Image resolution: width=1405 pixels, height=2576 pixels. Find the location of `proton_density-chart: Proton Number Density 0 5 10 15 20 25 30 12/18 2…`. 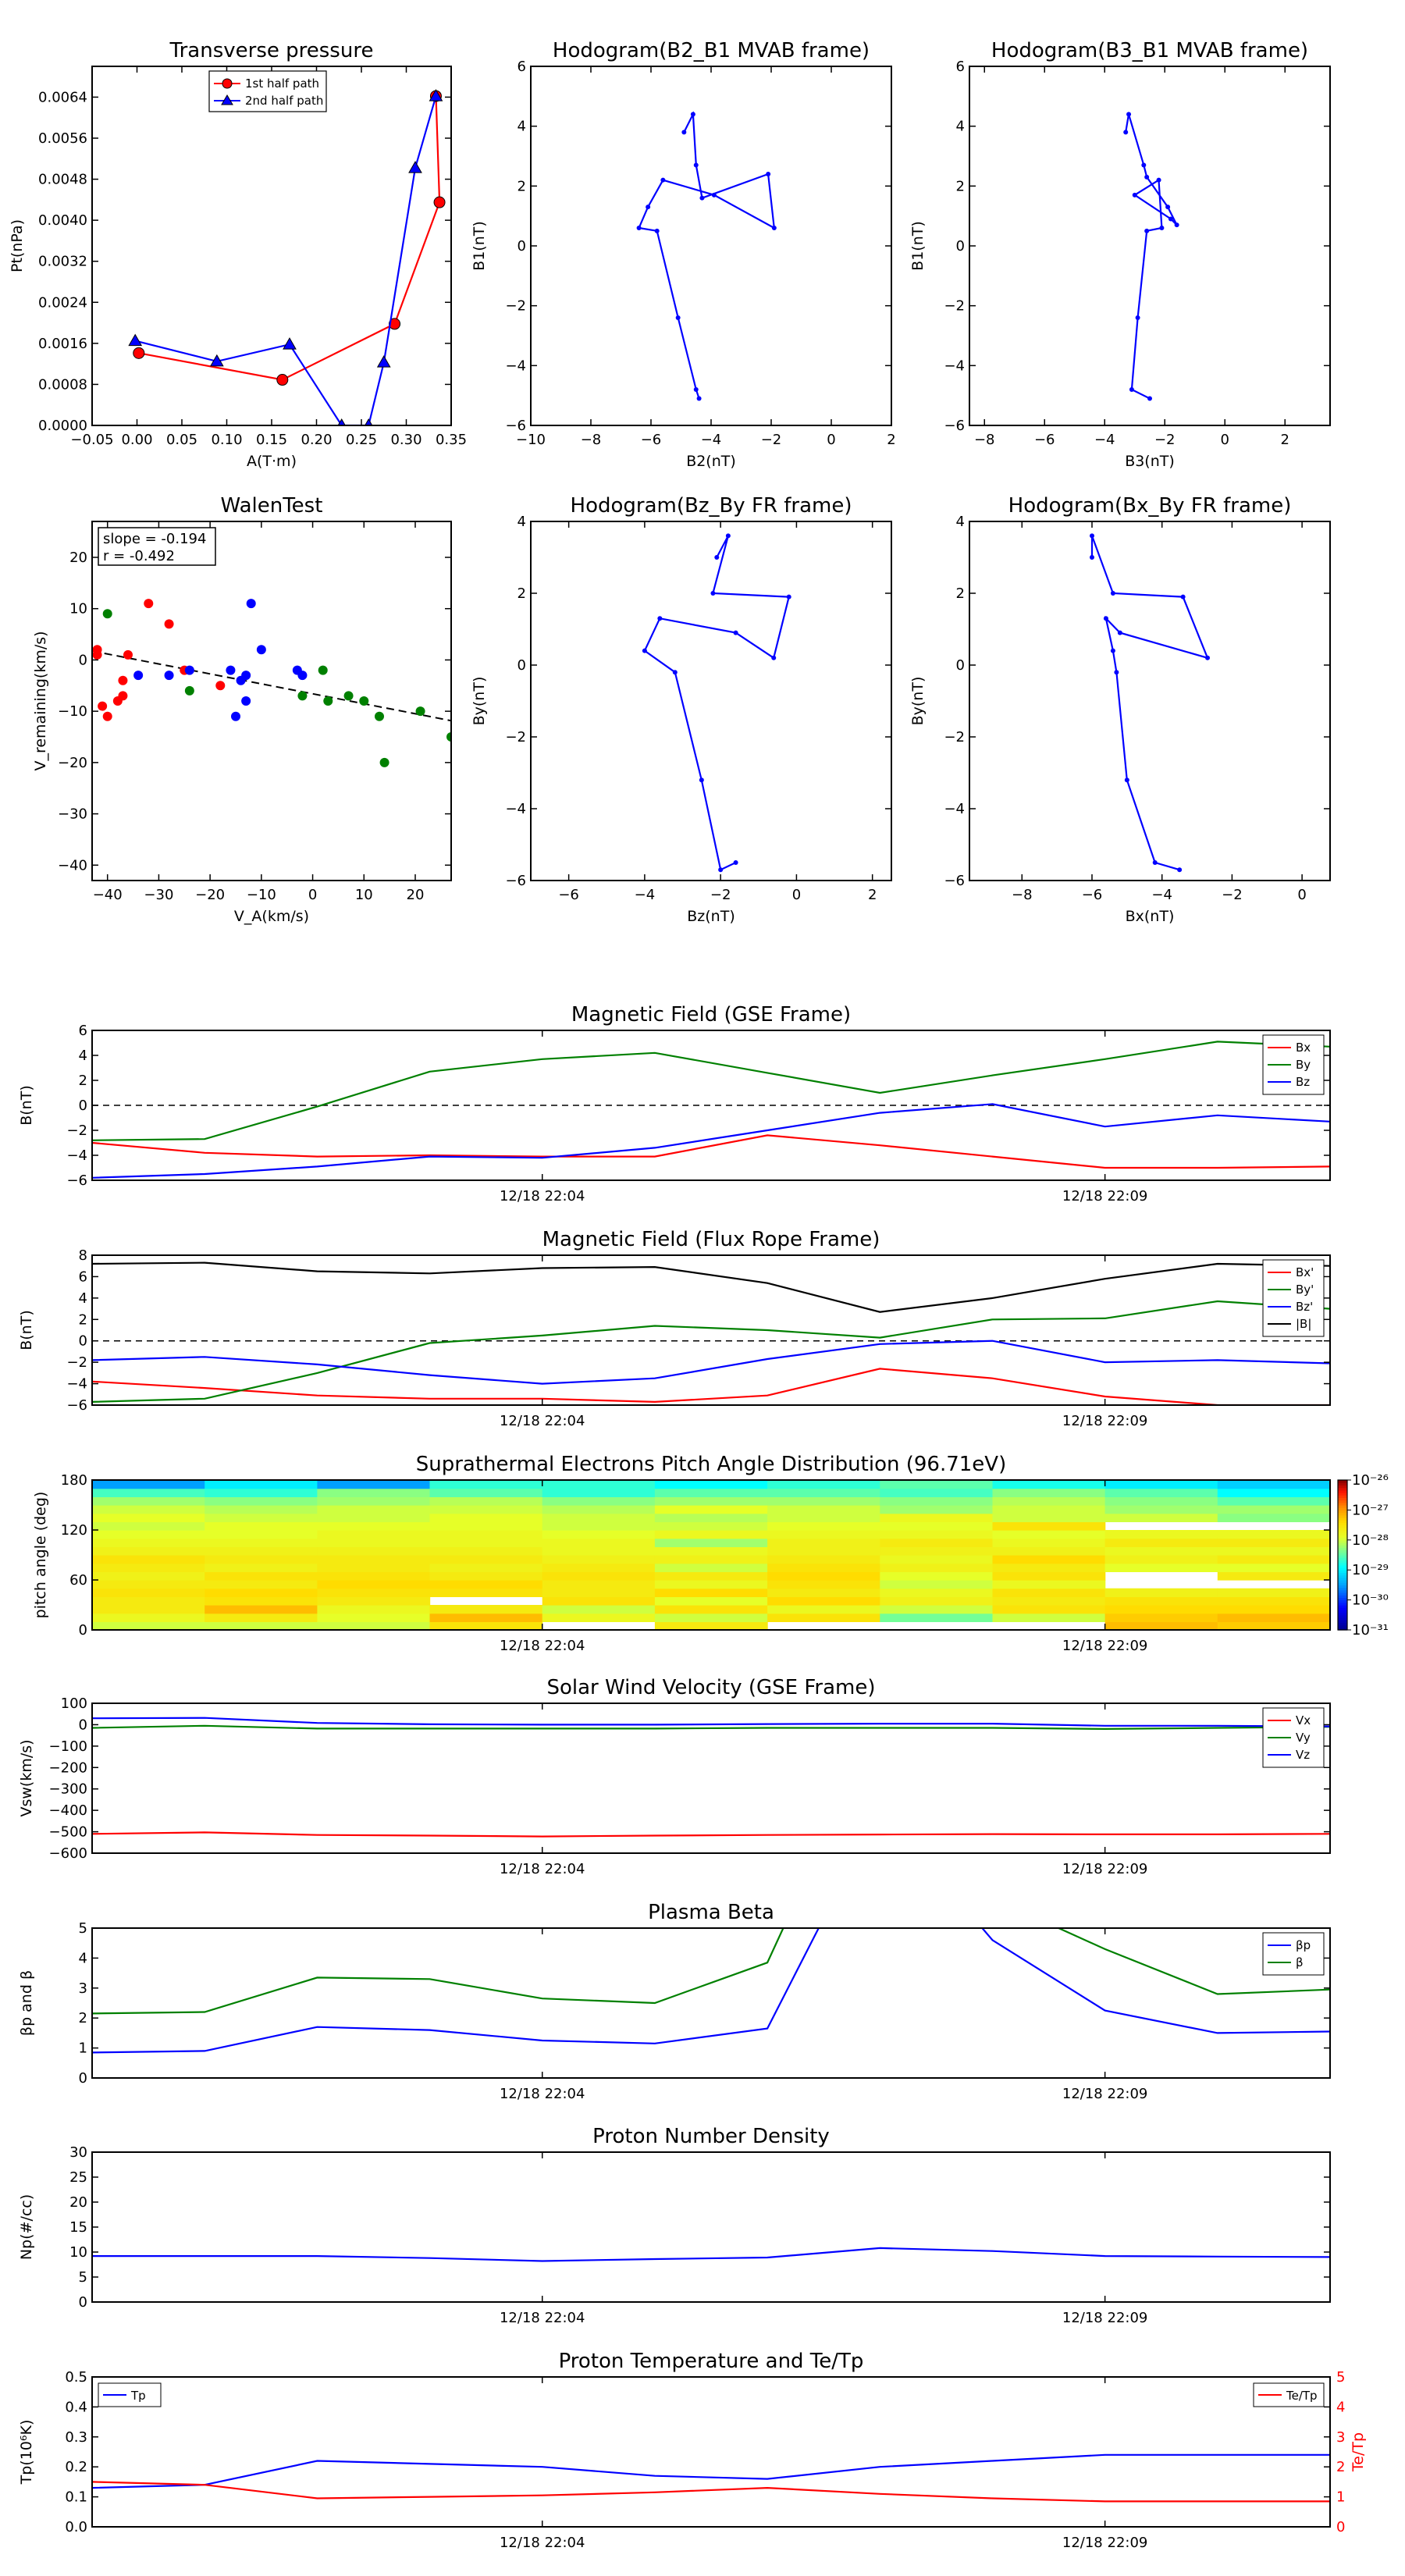

proton_density-chart: Proton Number Density 0 5 10 15 20 25 30 12/18 2… is located at coordinates (675, 2225).